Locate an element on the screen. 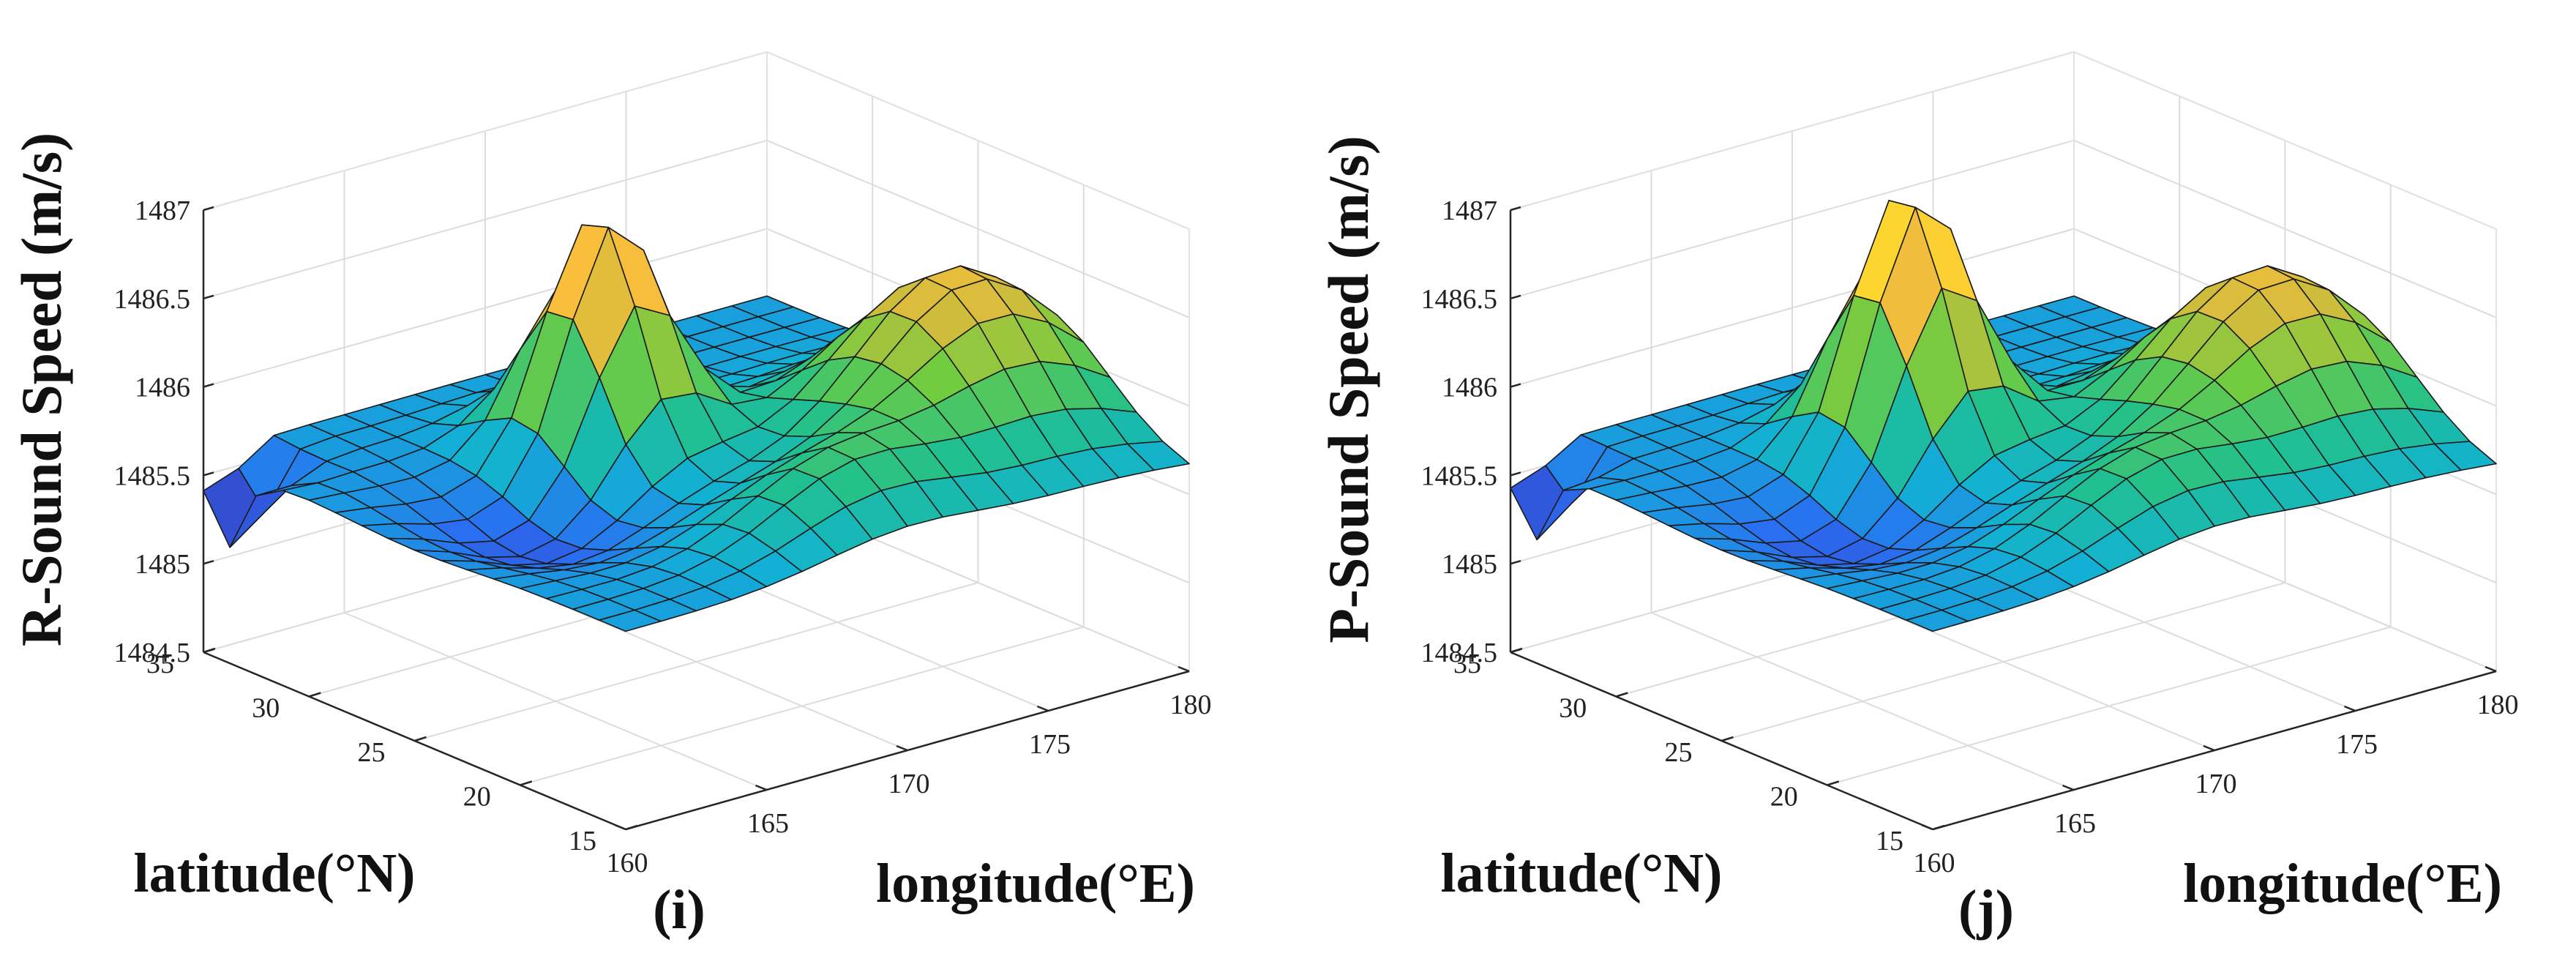 This screenshot has height=956, width=2576. panel-label: (i) is located at coordinates (679, 910).